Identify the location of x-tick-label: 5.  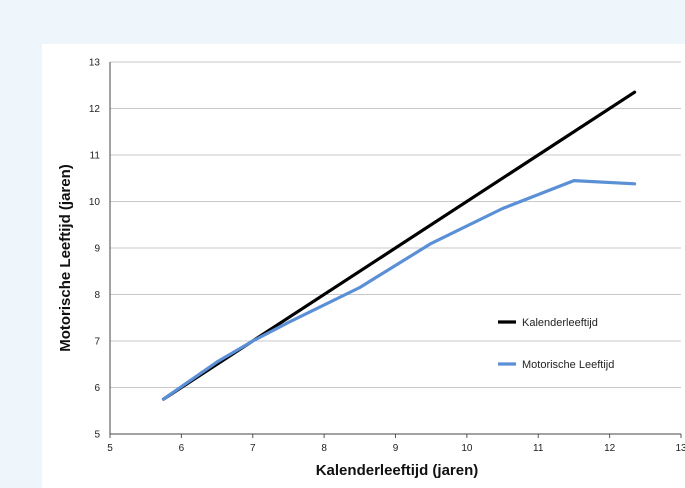
(110, 448).